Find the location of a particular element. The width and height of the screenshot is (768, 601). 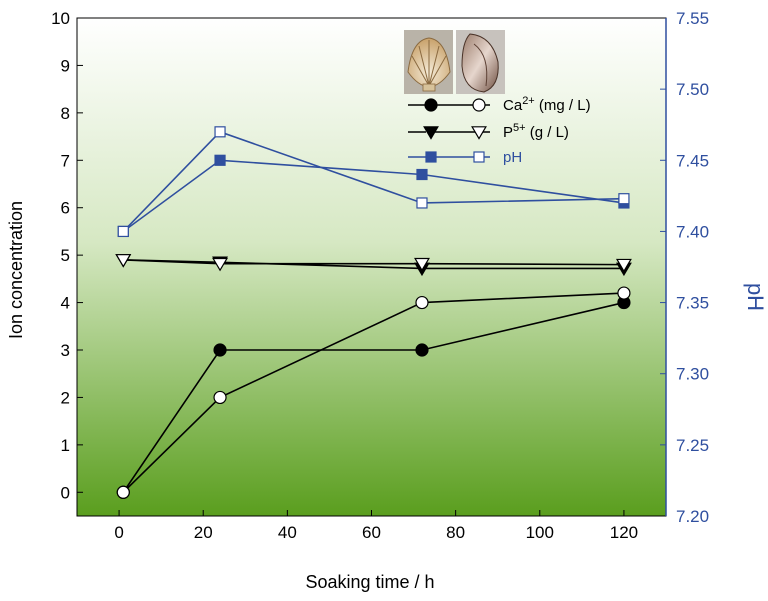

left-tick-label: 10 is located at coordinates (60, 18).